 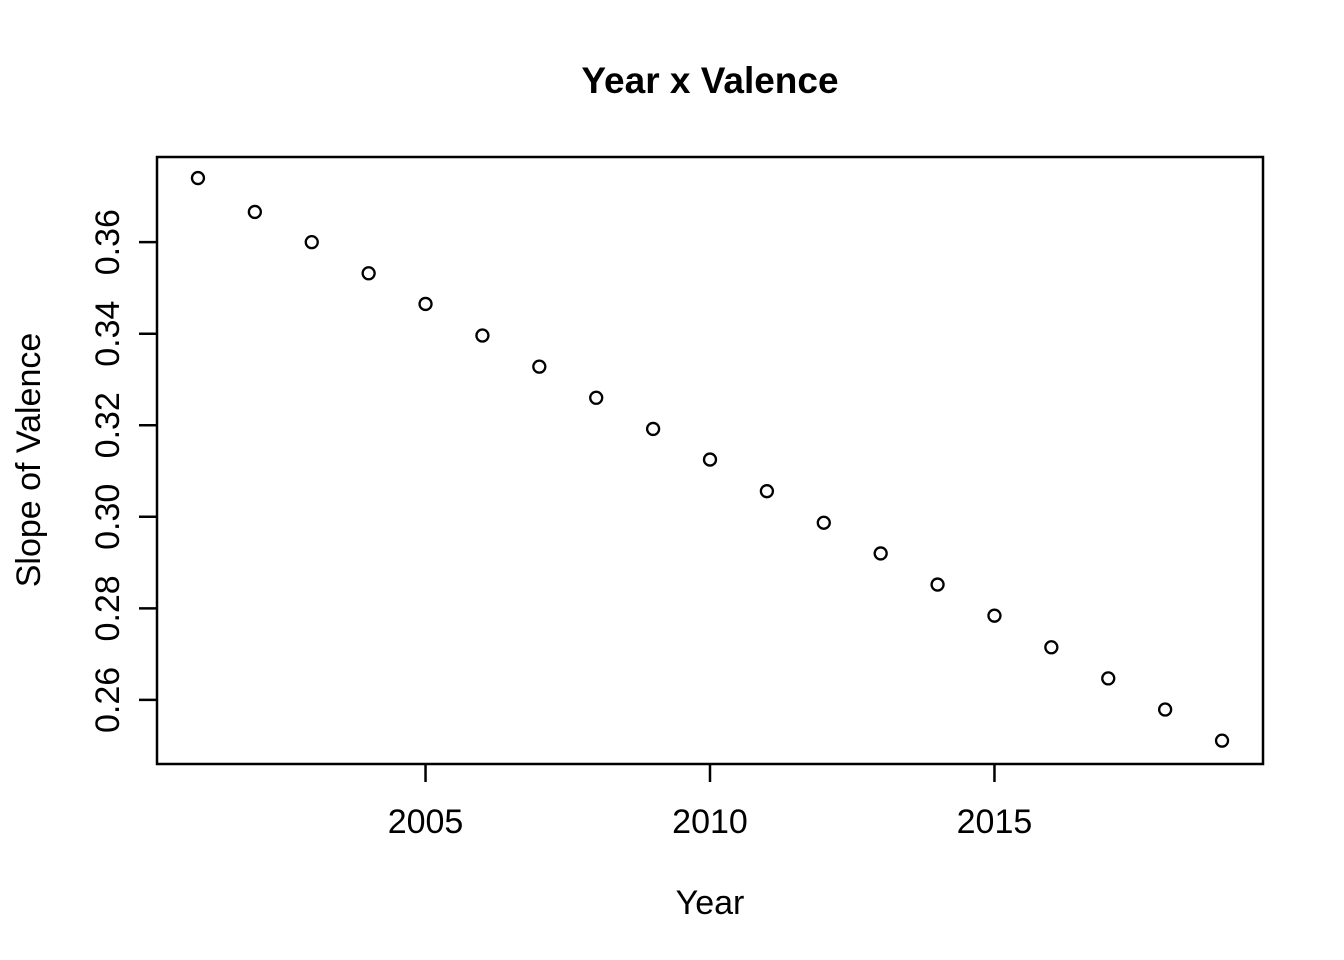 I want to click on x-tick-label: 2015, so click(x=995, y=822).